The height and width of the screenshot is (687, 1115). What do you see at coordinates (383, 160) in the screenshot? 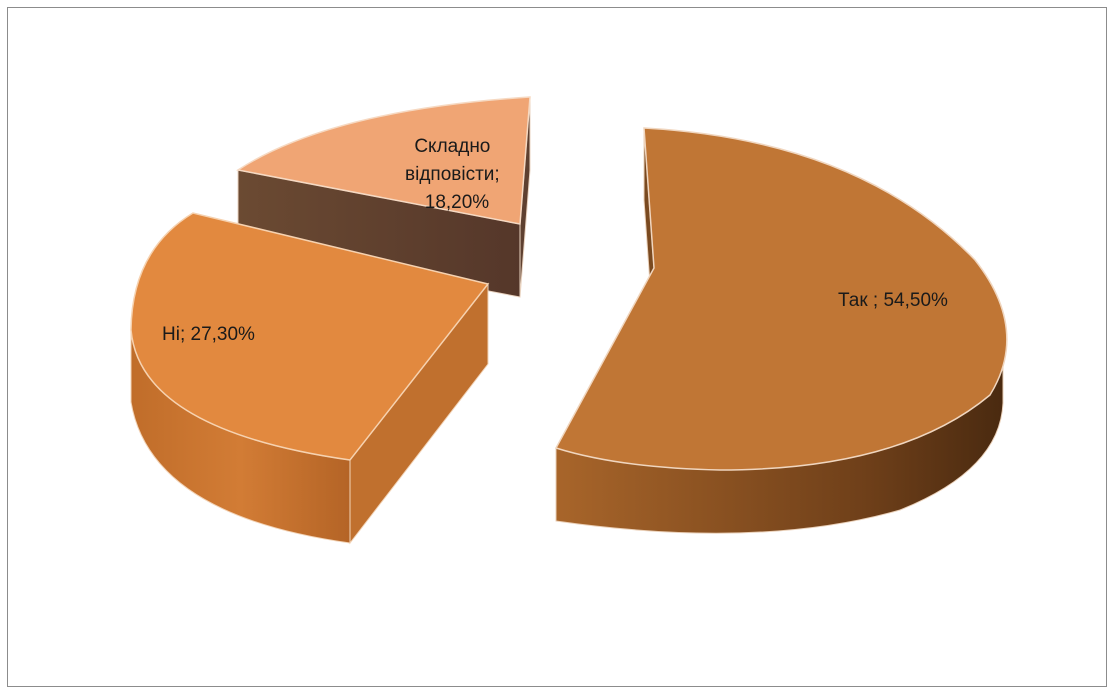
I see `slice-skladno-top` at bounding box center [383, 160].